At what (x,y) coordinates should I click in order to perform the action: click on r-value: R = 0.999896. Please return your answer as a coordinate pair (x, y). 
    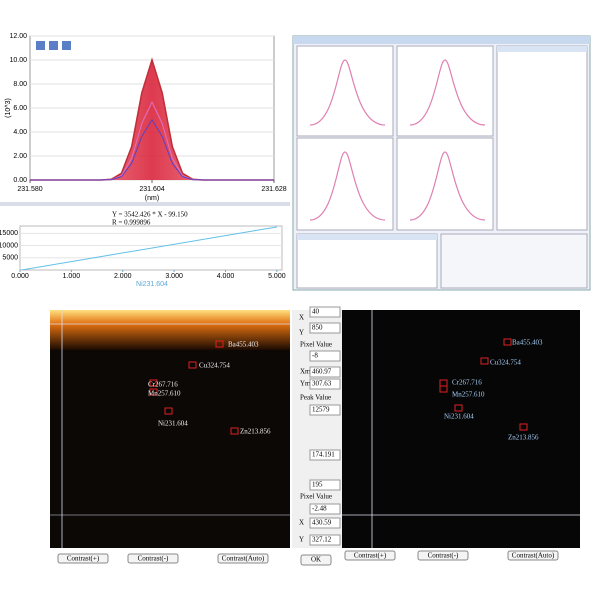
    Looking at the image, I should click on (131, 223).